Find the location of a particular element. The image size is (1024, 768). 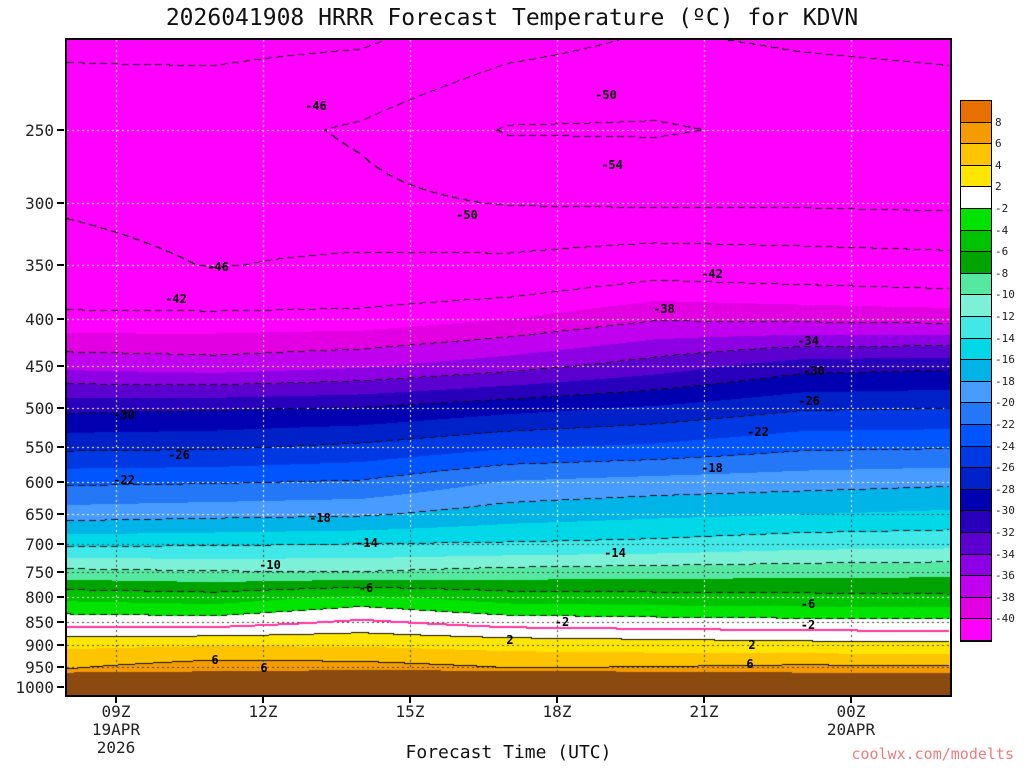

colorbar-tick-label: -30 is located at coordinates (1005, 511).